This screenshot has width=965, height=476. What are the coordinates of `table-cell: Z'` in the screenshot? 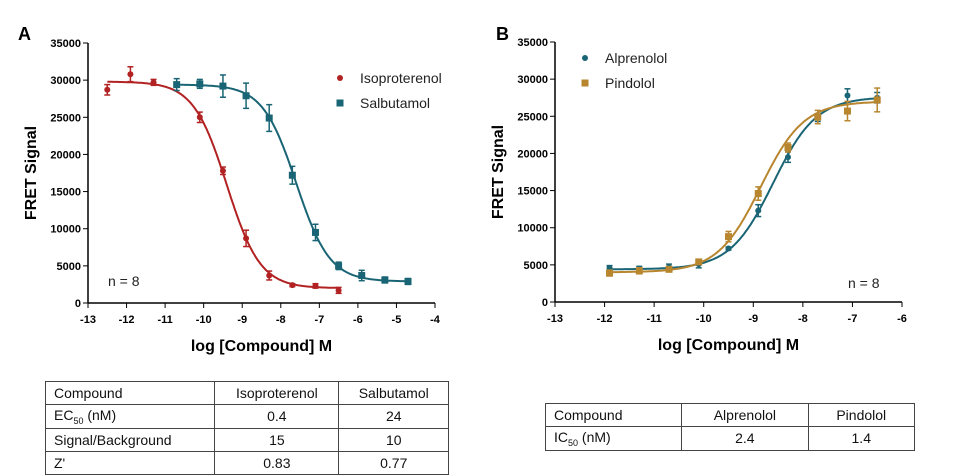 It's located at (130, 462).